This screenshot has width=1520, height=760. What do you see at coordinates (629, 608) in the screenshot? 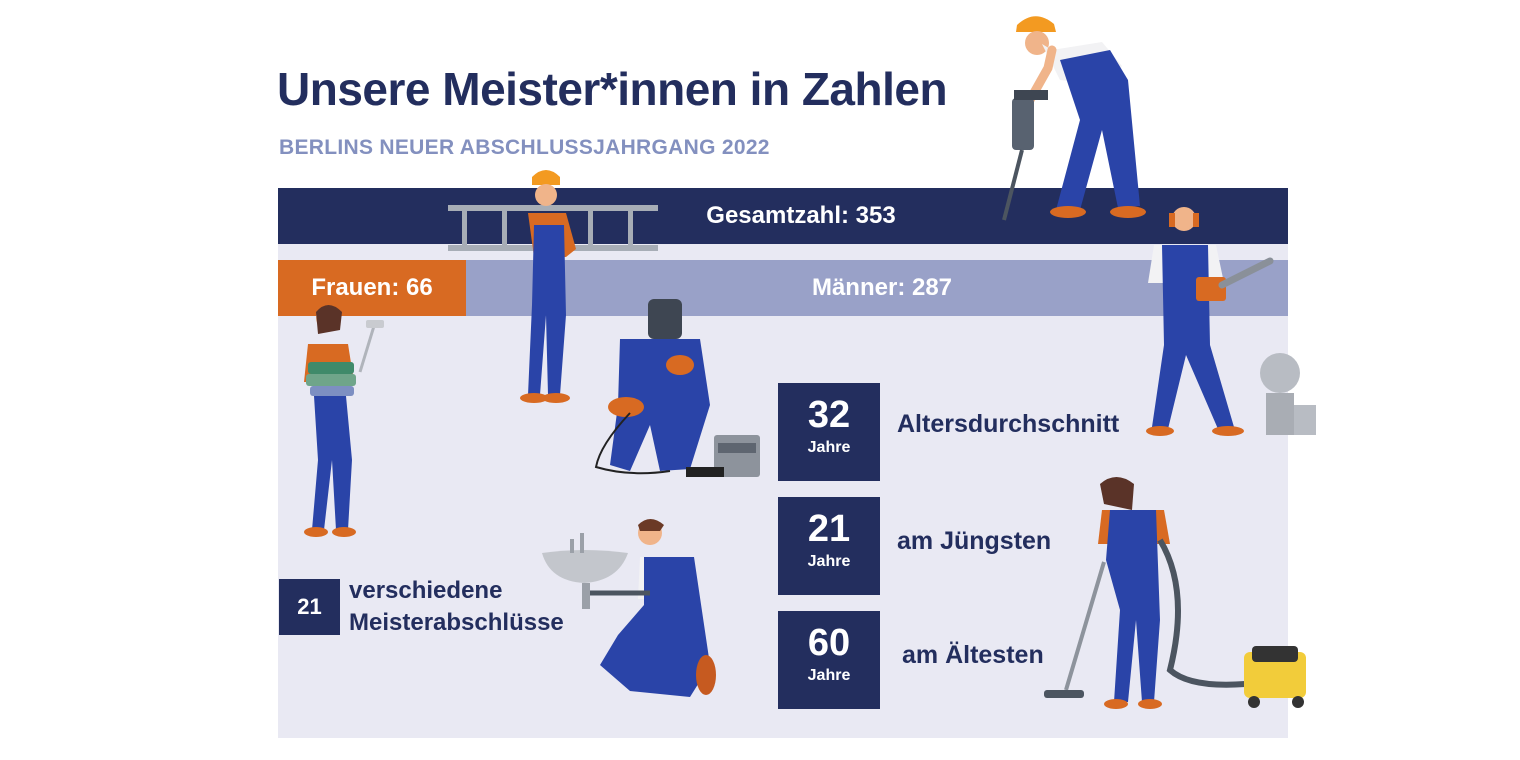
I see `plumber-worker-icon` at bounding box center [629, 608].